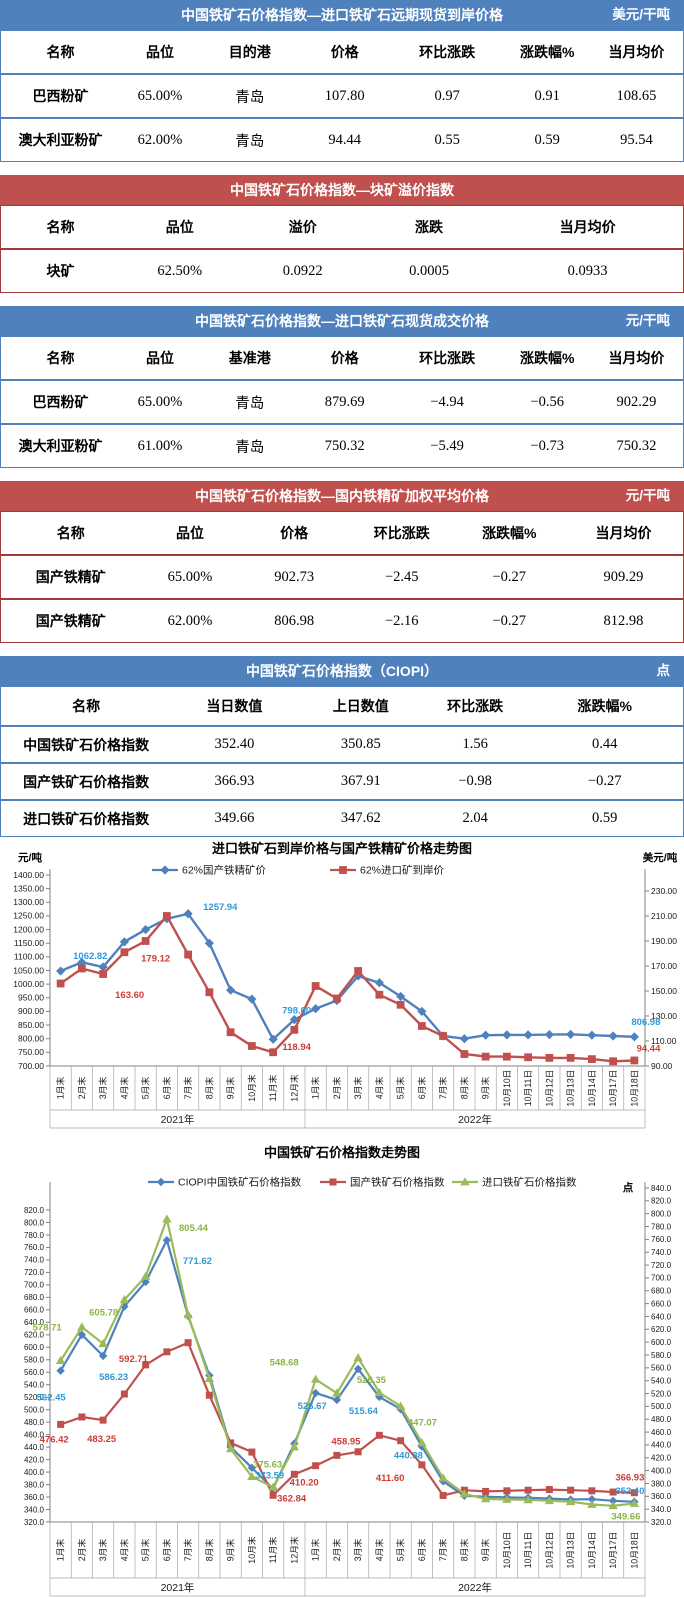 The width and height of the screenshot is (684, 1598). Describe the element at coordinates (447, 139) in the screenshot. I see `value-cell: 0.55` at that location.